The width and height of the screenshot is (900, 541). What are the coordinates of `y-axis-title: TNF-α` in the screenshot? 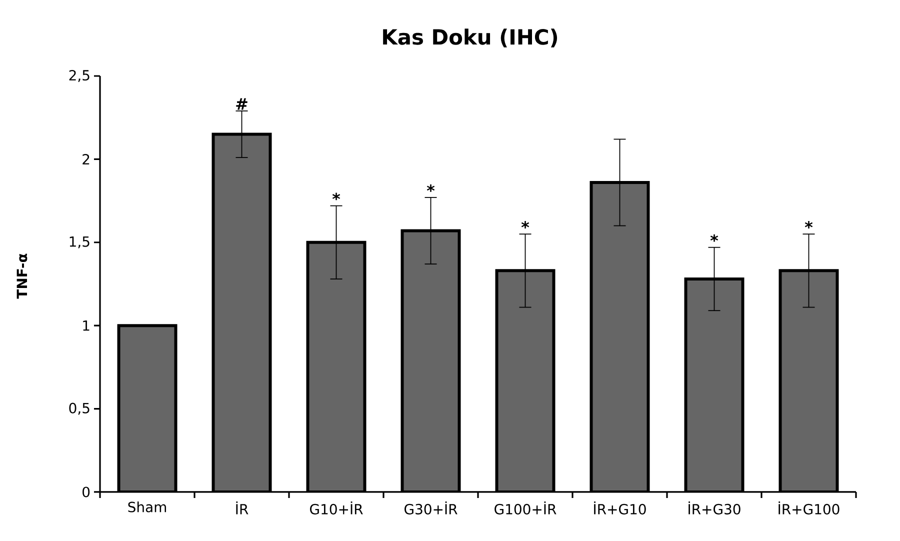 It's located at (22, 276).